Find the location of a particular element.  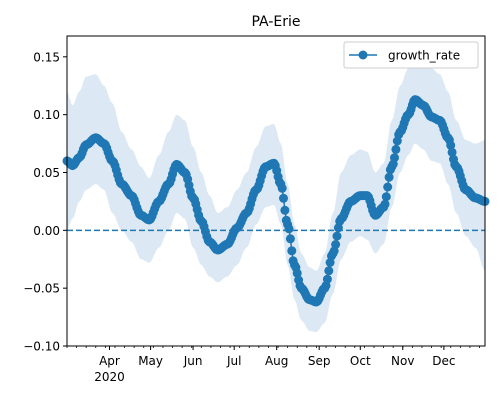

legend: growth_rate is located at coordinates (411, 55).